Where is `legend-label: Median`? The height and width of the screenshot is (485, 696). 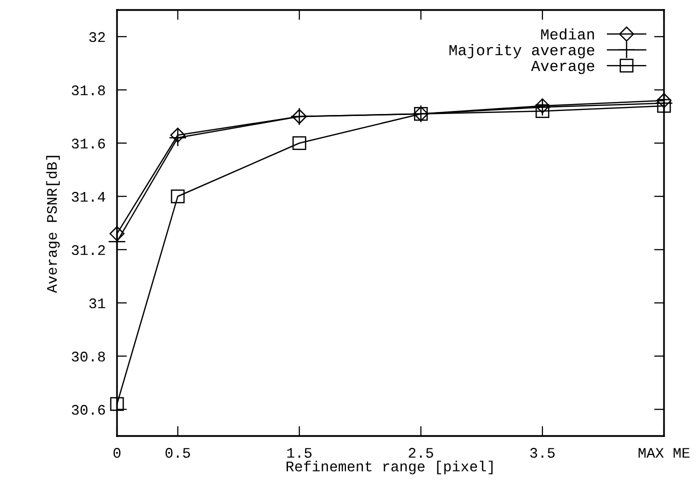
legend-label: Median is located at coordinates (567, 34).